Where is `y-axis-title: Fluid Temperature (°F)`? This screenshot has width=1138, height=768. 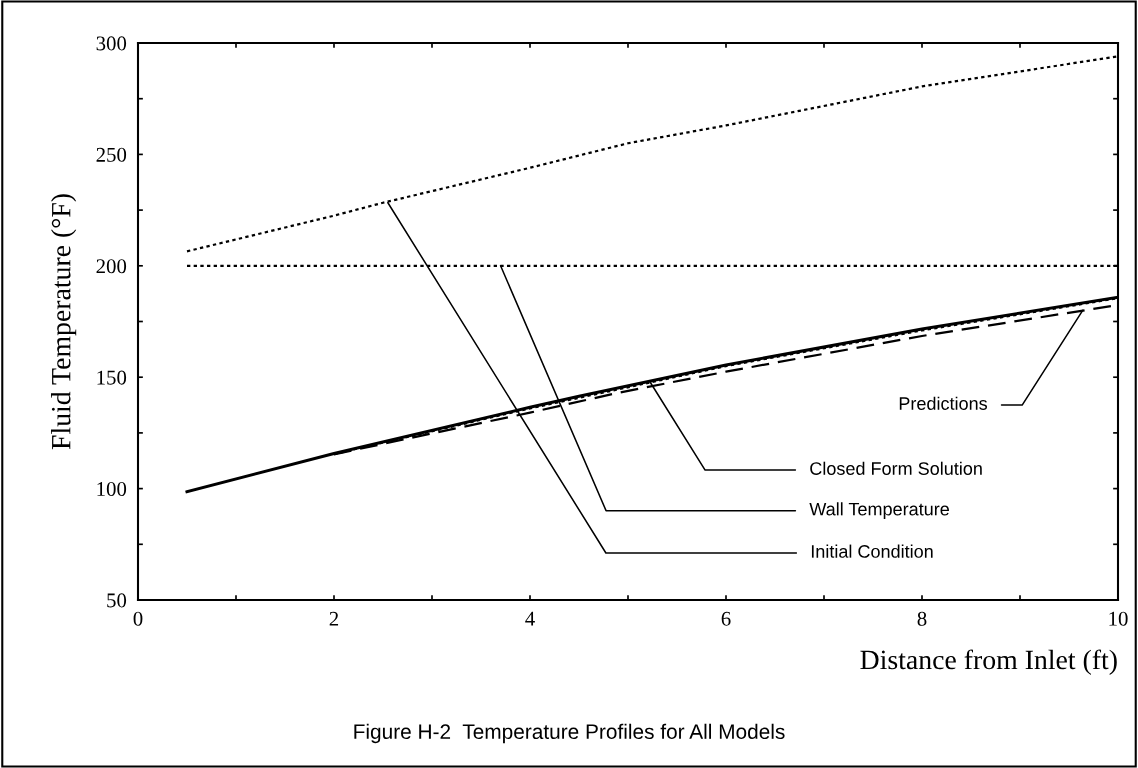
y-axis-title: Fluid Temperature (°F) is located at coordinates (64, 322).